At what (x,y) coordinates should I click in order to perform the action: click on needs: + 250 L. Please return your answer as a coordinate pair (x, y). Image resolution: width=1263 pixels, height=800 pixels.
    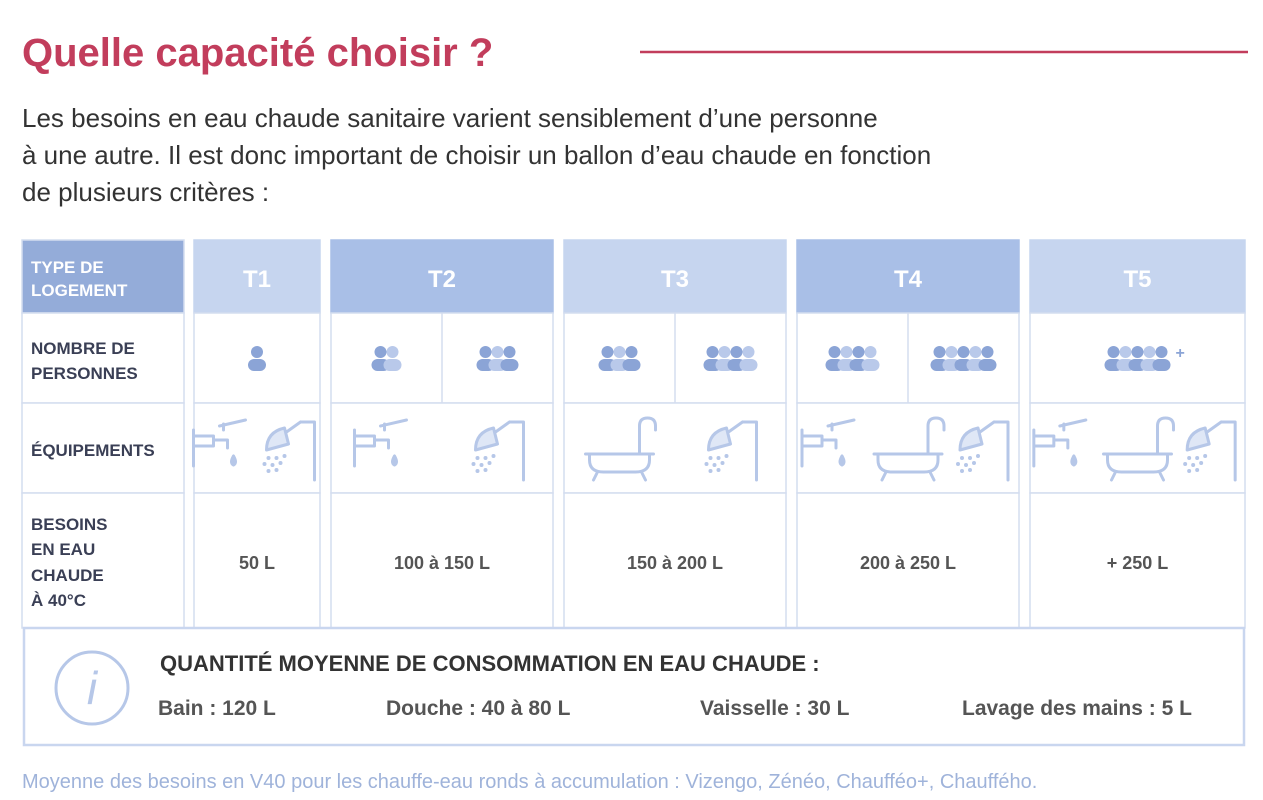
    Looking at the image, I should click on (1138, 563).